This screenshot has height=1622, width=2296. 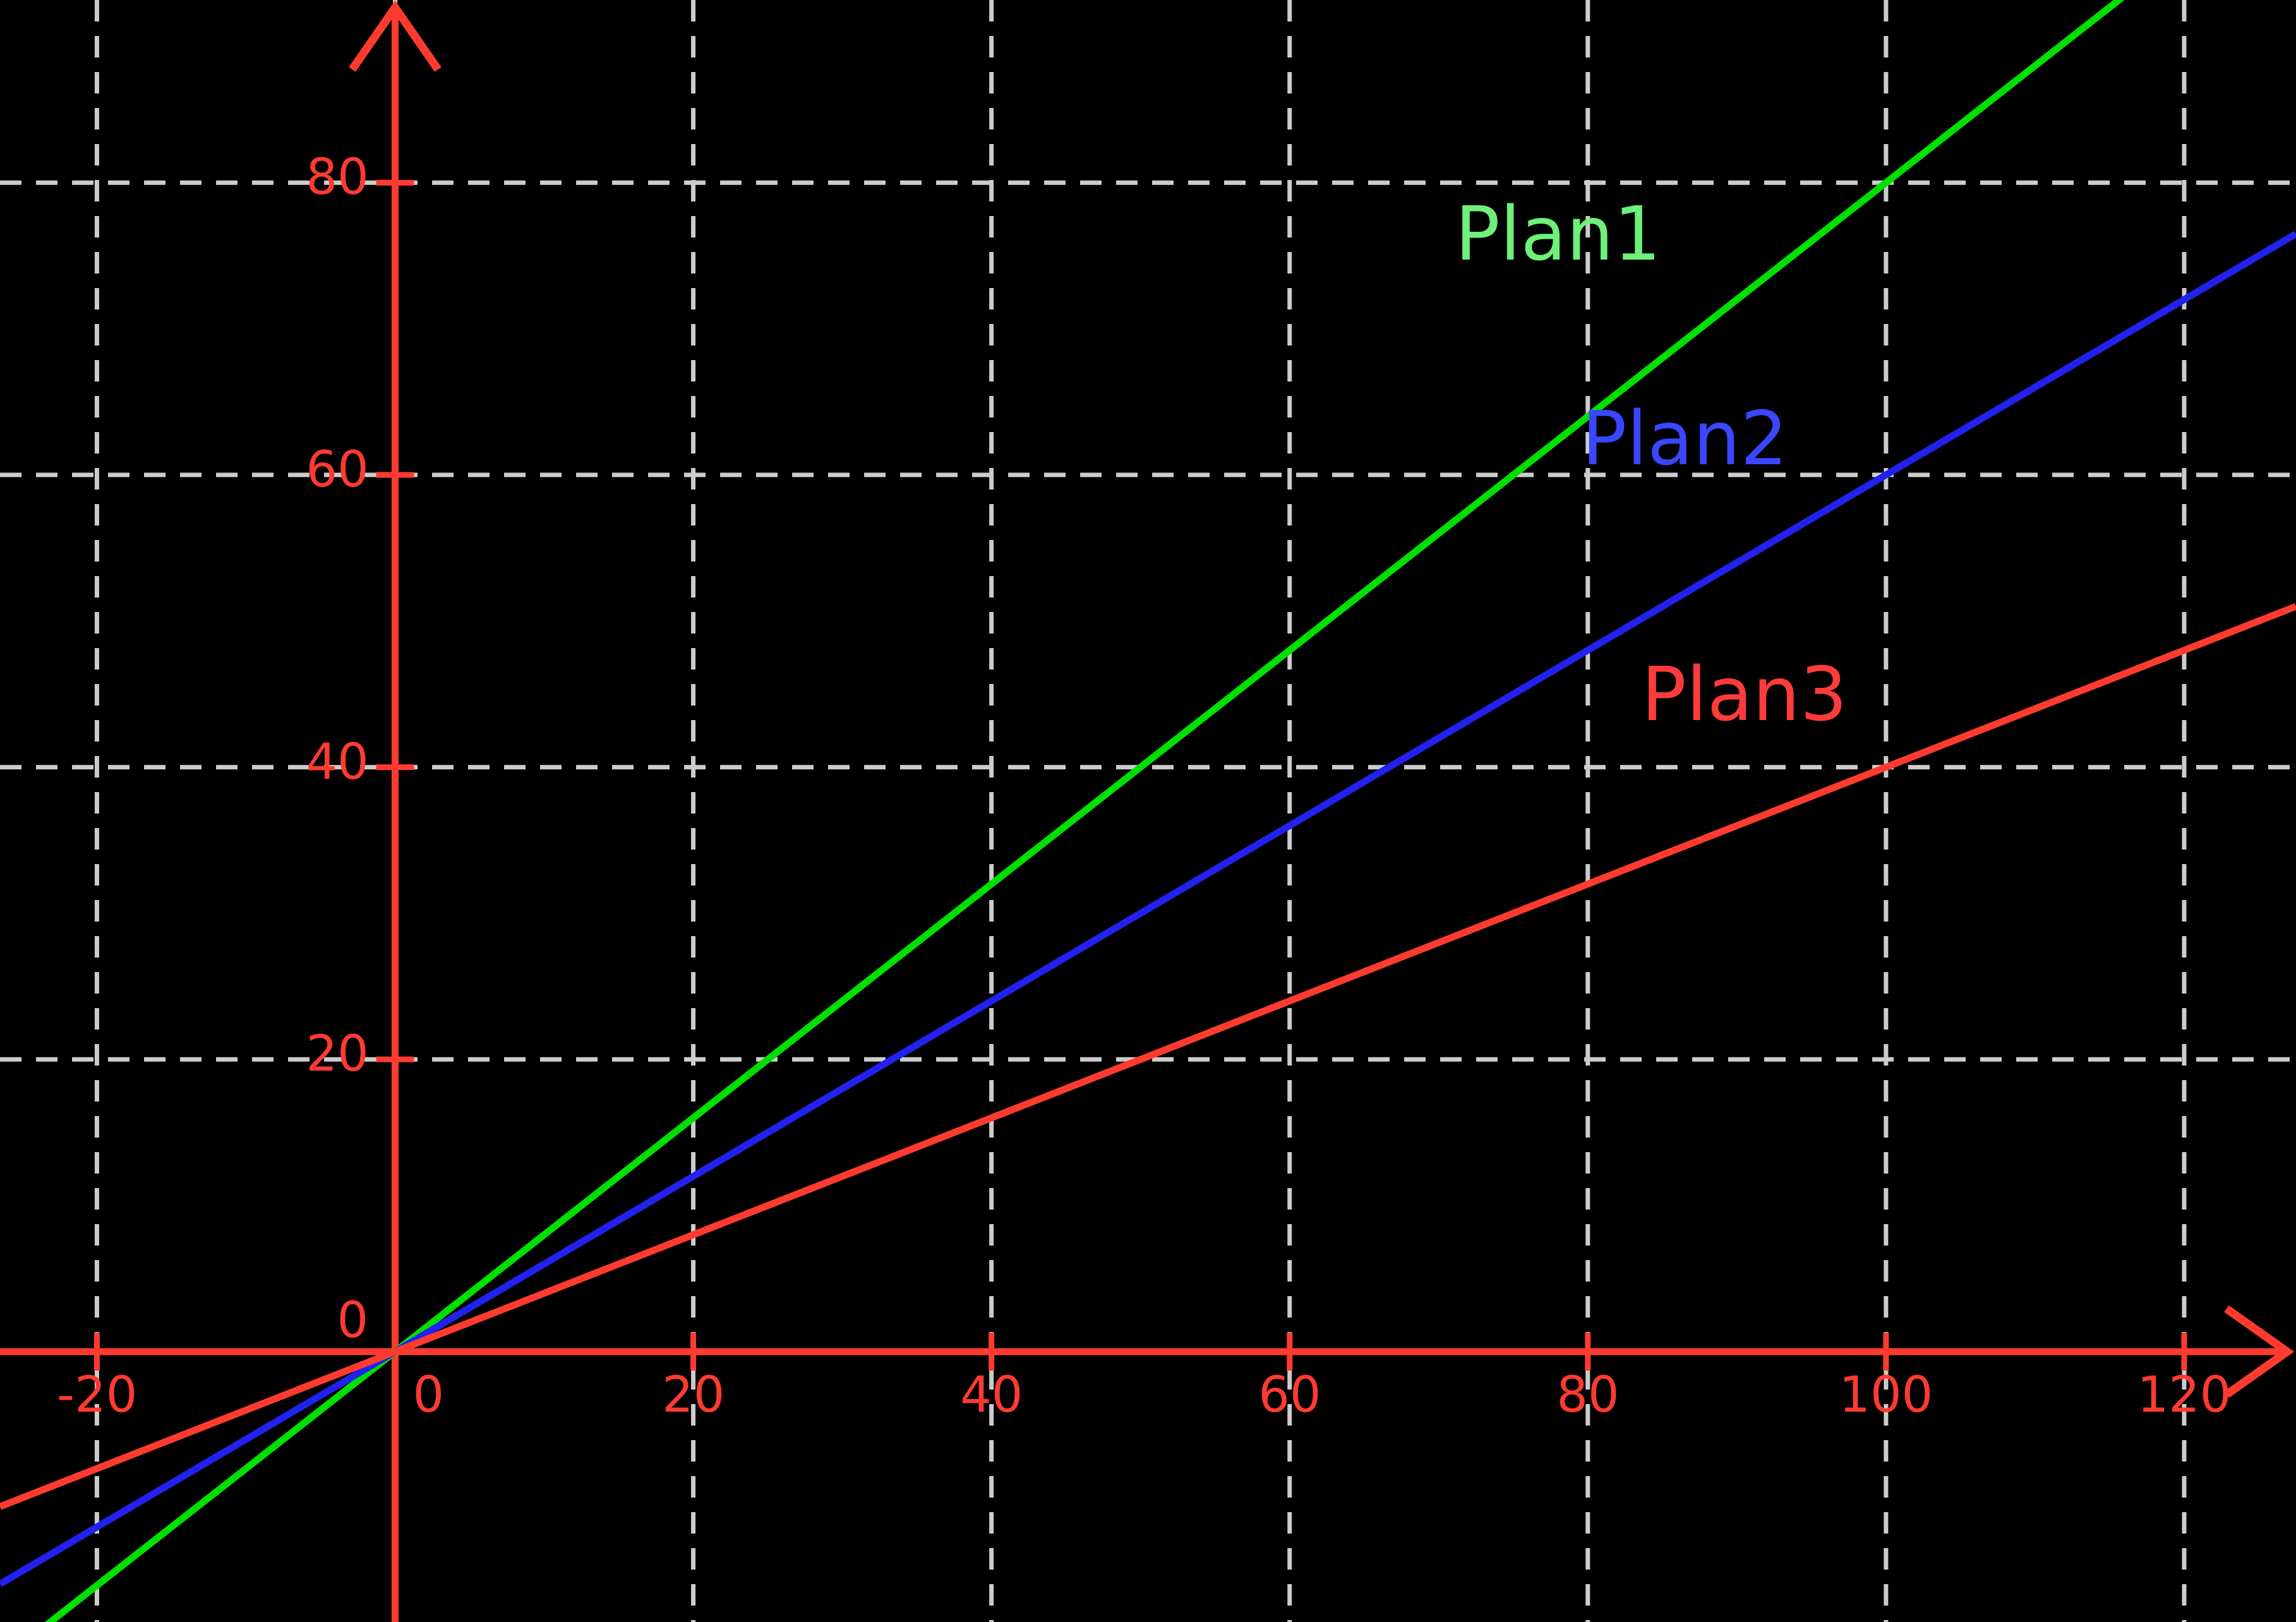 I want to click on x-tick-label: 100, so click(x=1886, y=1395).